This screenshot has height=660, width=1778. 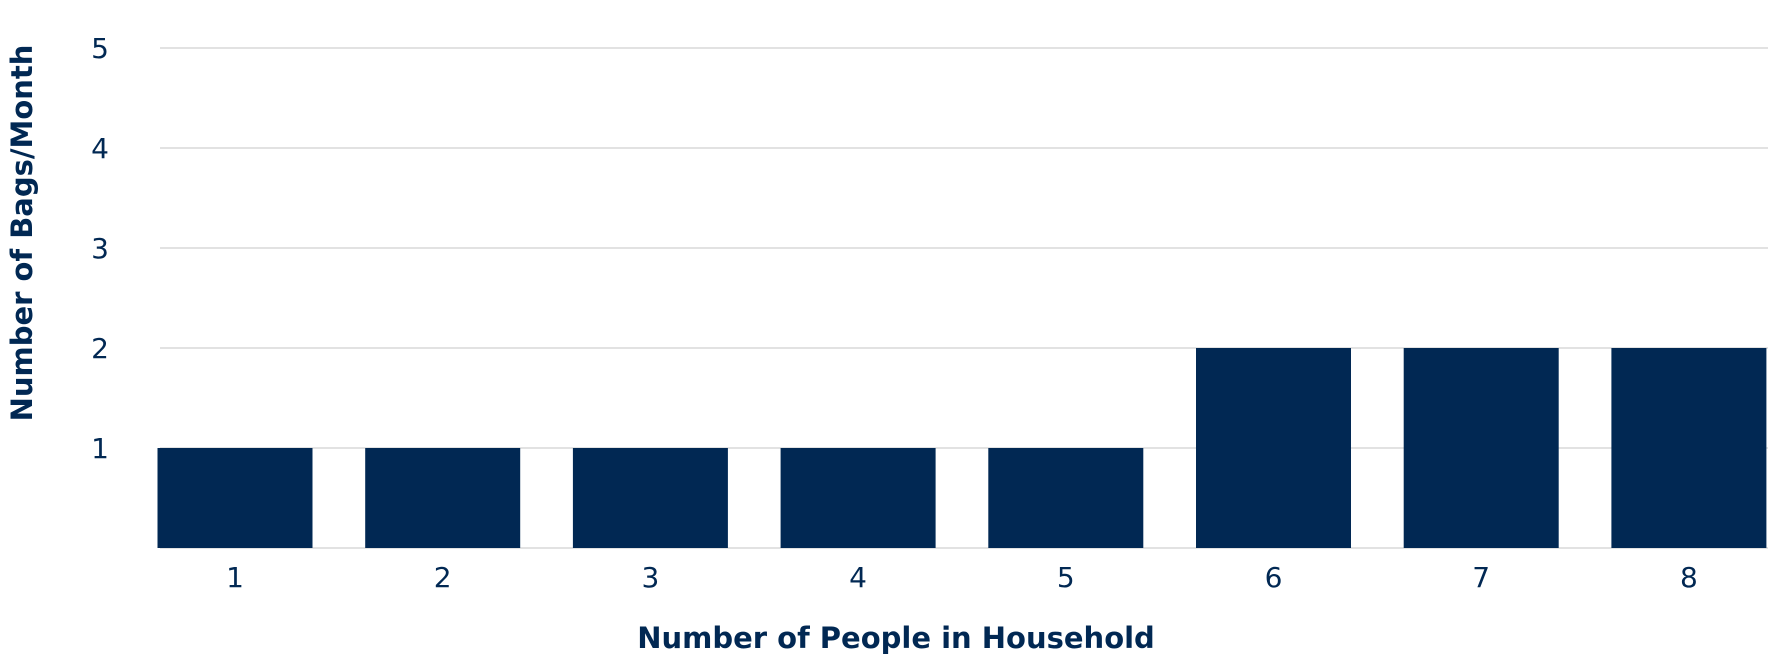 I want to click on y-tick-label: 4, so click(x=100, y=148).